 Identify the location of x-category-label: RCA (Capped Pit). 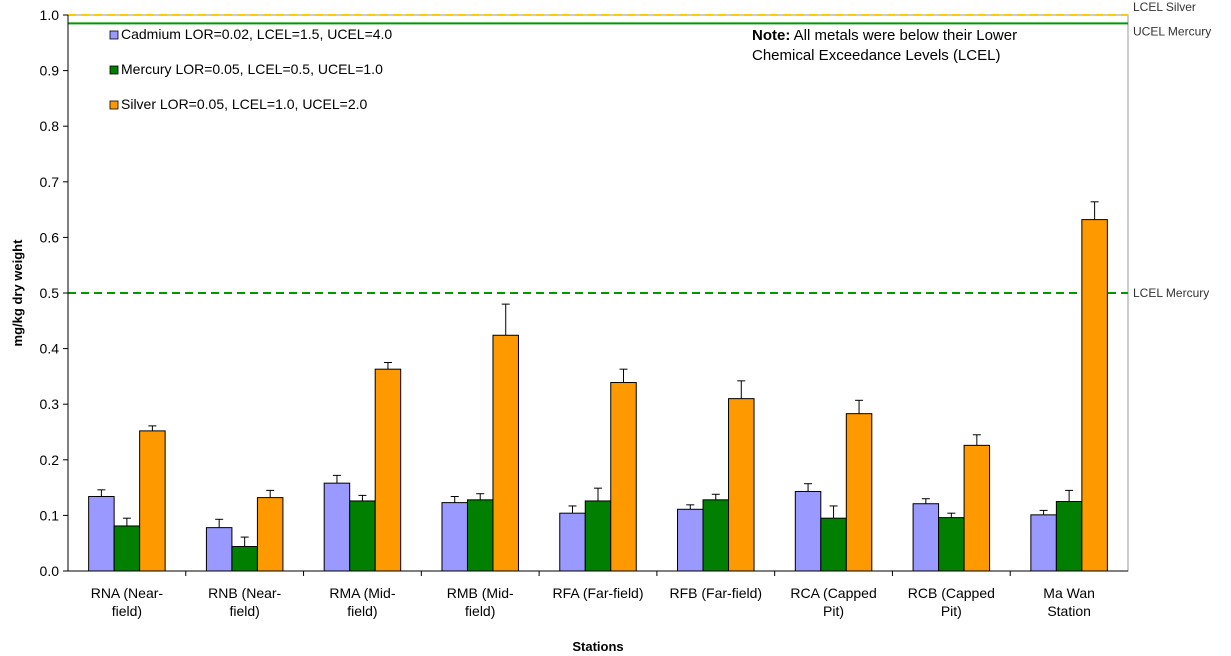
(833, 602).